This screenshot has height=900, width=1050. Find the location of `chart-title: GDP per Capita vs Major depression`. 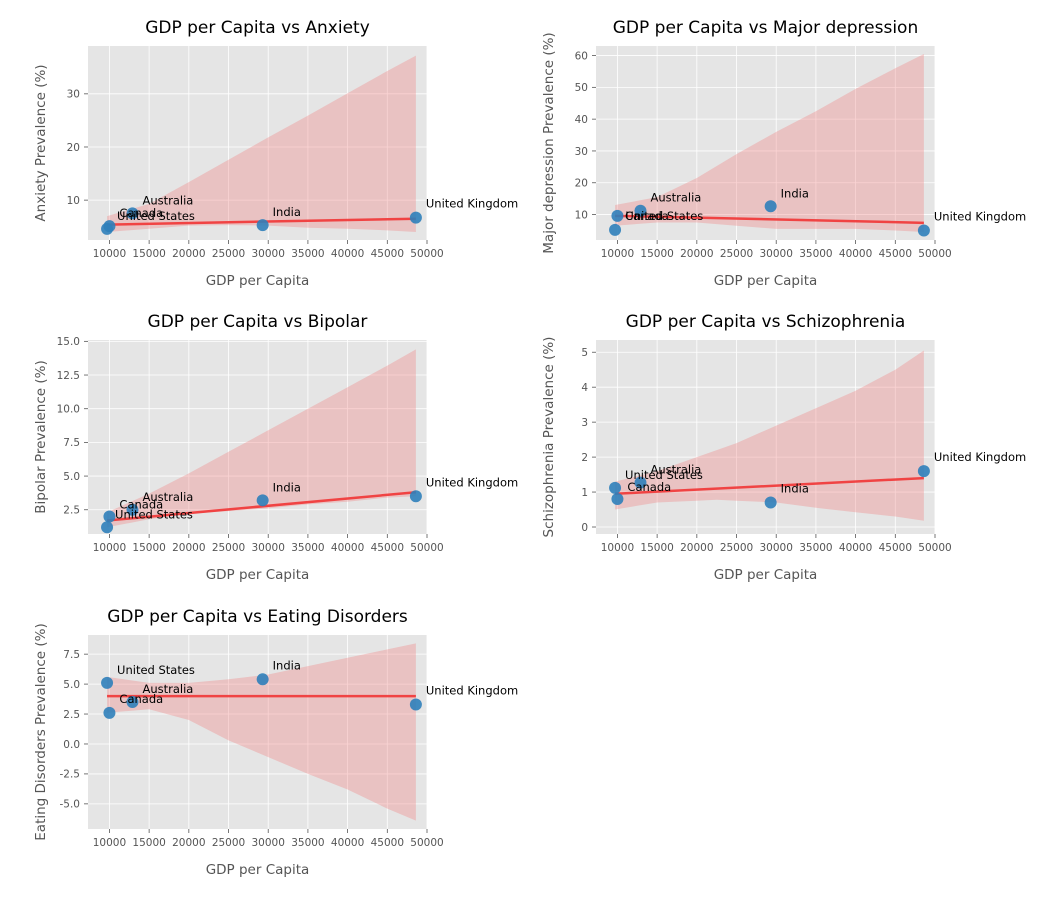

chart-title: GDP per Capita vs Major depression is located at coordinates (766, 28).